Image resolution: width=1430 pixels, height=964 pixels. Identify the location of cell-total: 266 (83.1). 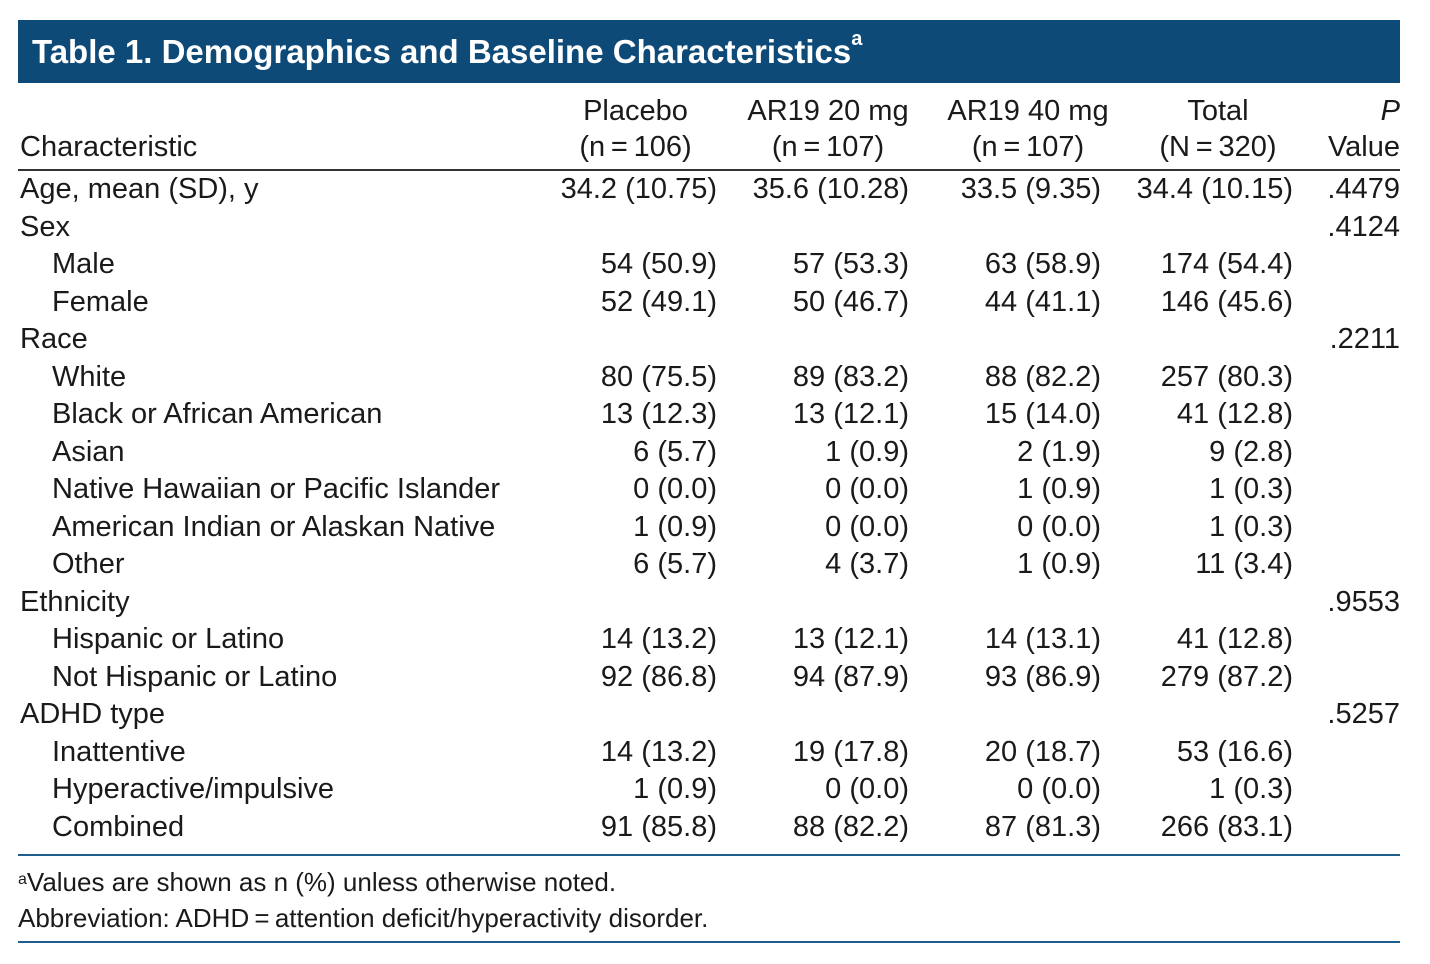
(1226, 826).